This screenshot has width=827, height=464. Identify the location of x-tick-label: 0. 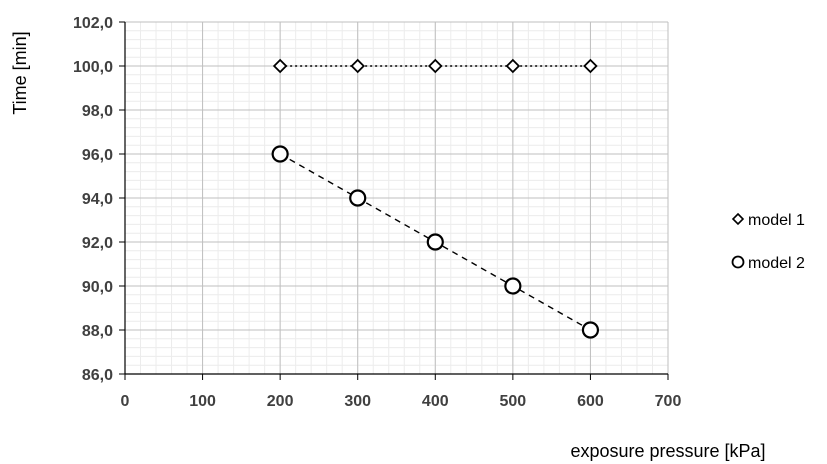
(125, 401).